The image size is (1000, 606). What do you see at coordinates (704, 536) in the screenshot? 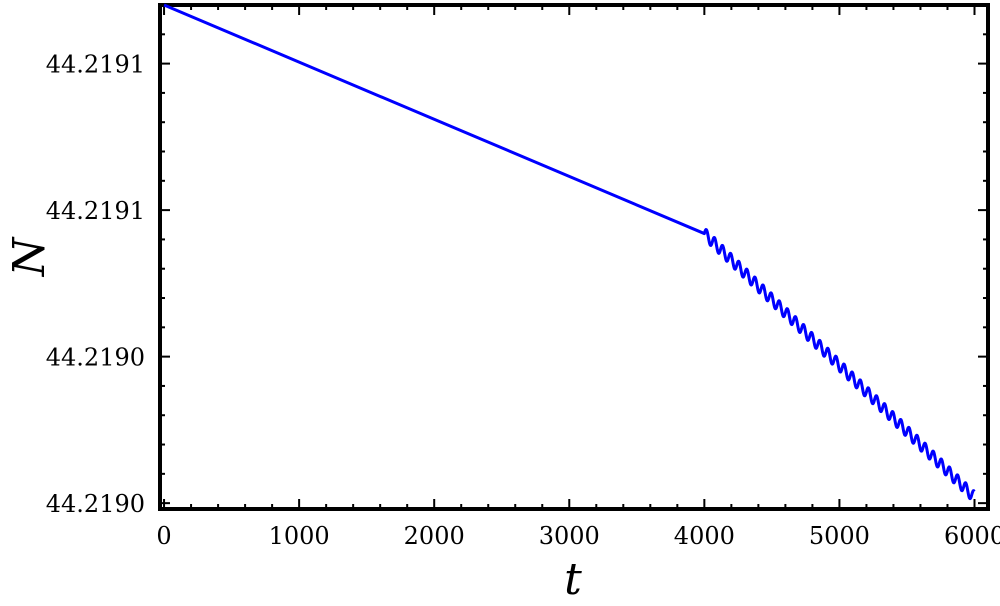
I see `x-tick-label: 4000` at bounding box center [704, 536].